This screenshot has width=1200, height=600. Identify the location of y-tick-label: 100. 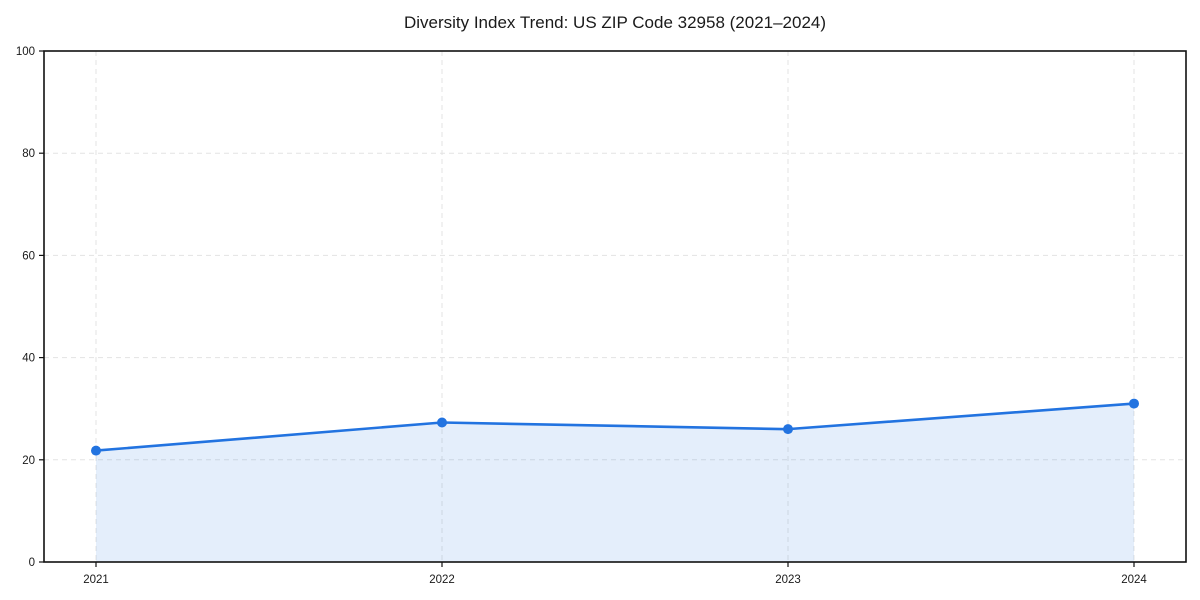
(25, 52).